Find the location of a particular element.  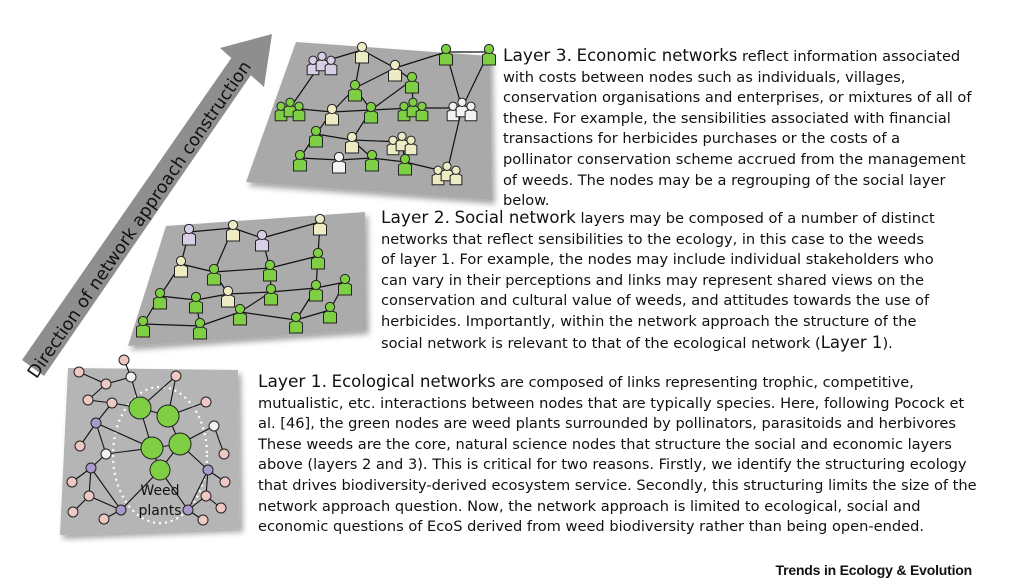

layer2-tail: ). is located at coordinates (887, 343).